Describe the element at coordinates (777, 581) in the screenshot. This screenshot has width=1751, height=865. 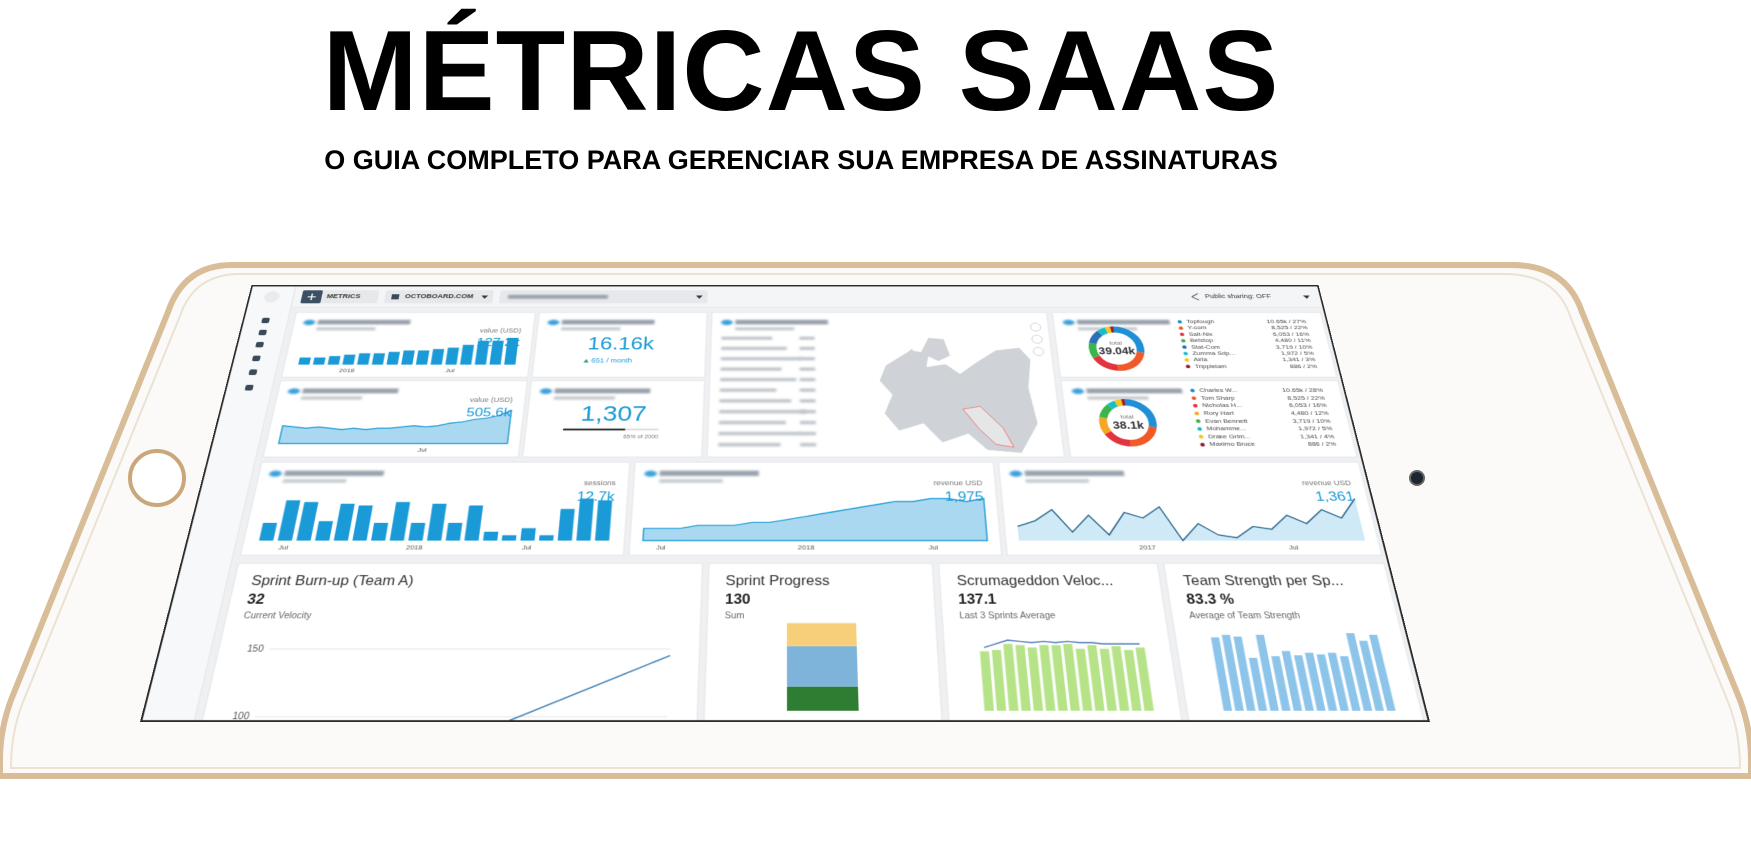
I see `widget-title: Sprint Progress` at that location.